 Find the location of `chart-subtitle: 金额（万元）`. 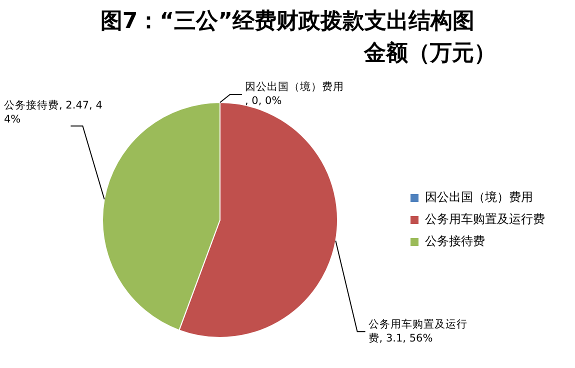

chart-subtitle: 金额（万元） is located at coordinates (429, 54).